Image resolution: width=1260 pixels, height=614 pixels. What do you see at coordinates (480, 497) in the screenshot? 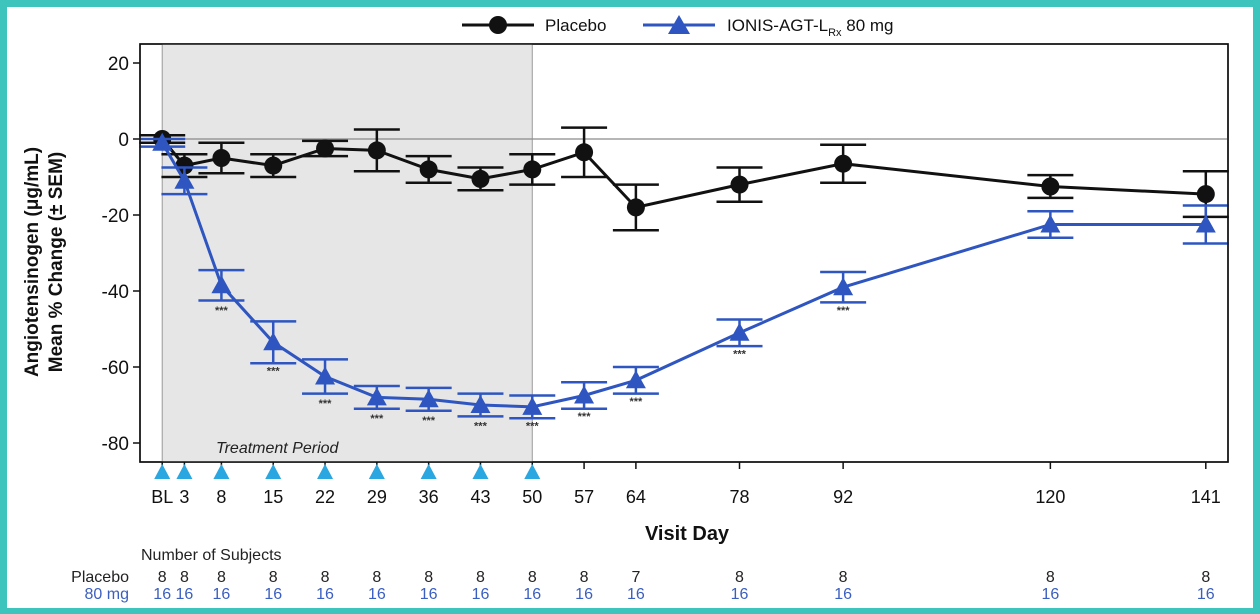
I see `x-tick-label: 43` at bounding box center [480, 497].